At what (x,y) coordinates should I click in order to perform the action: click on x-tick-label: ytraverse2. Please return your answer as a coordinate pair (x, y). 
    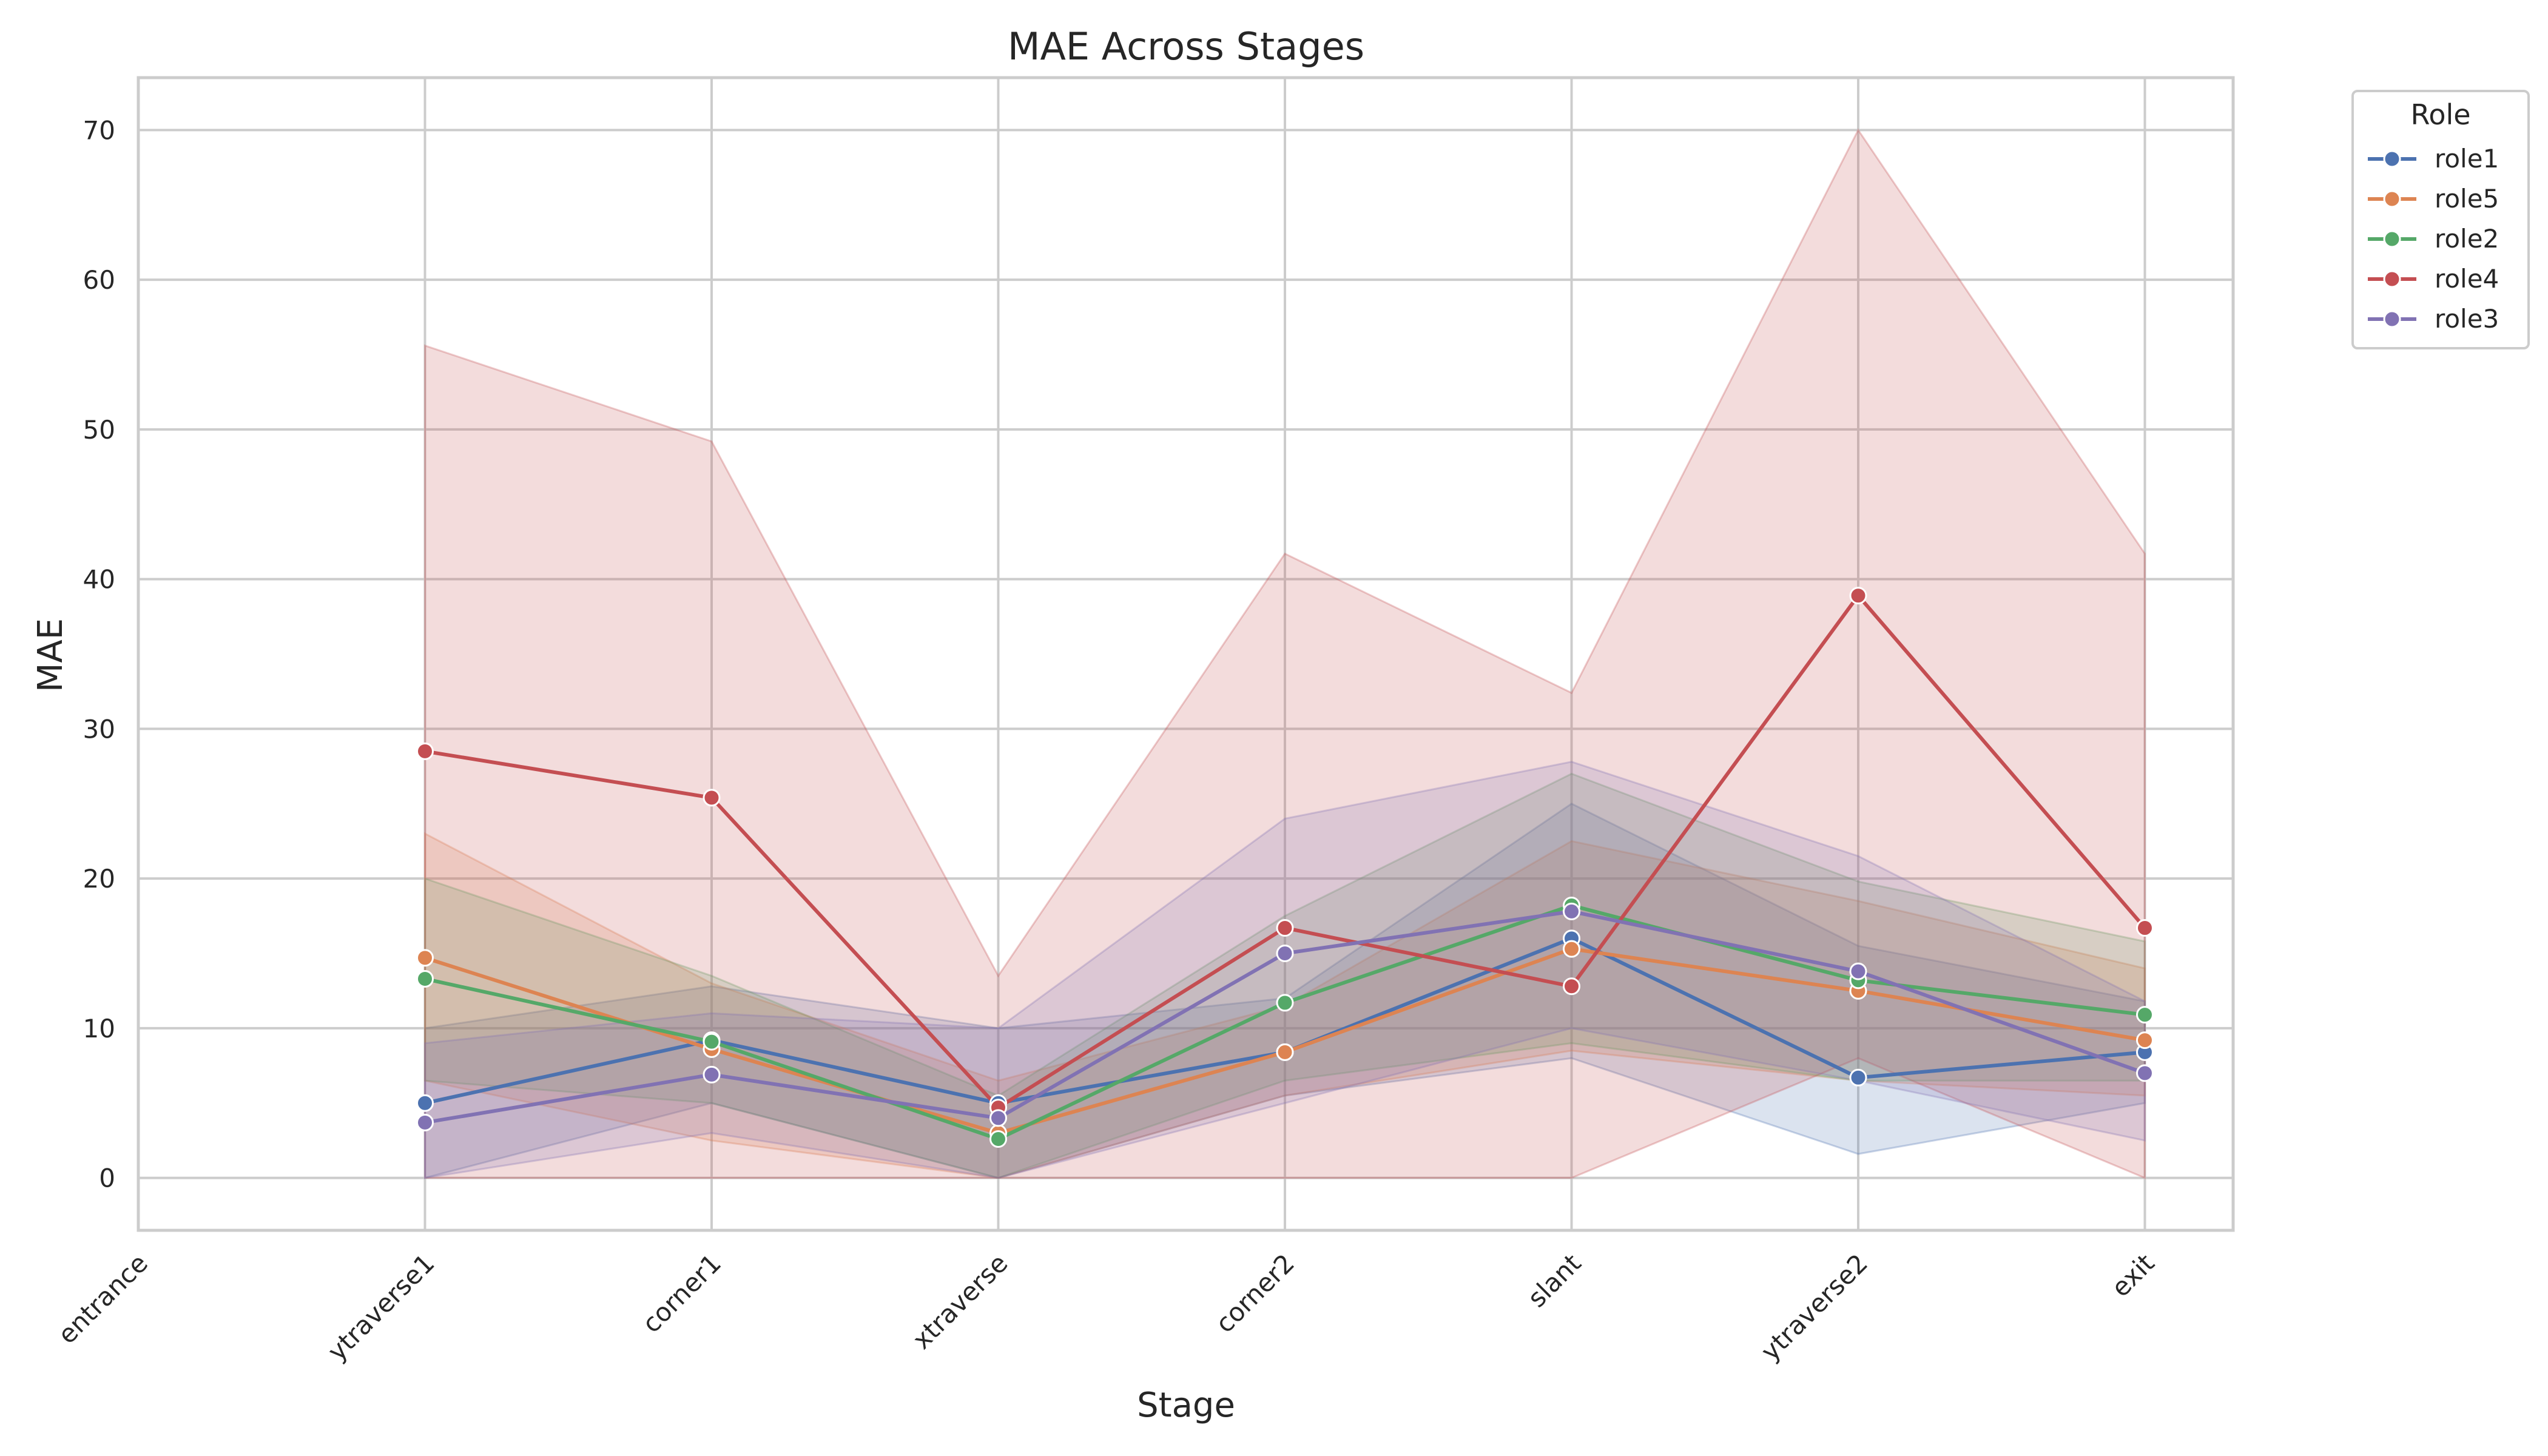
    Looking at the image, I should click on (1814, 1307).